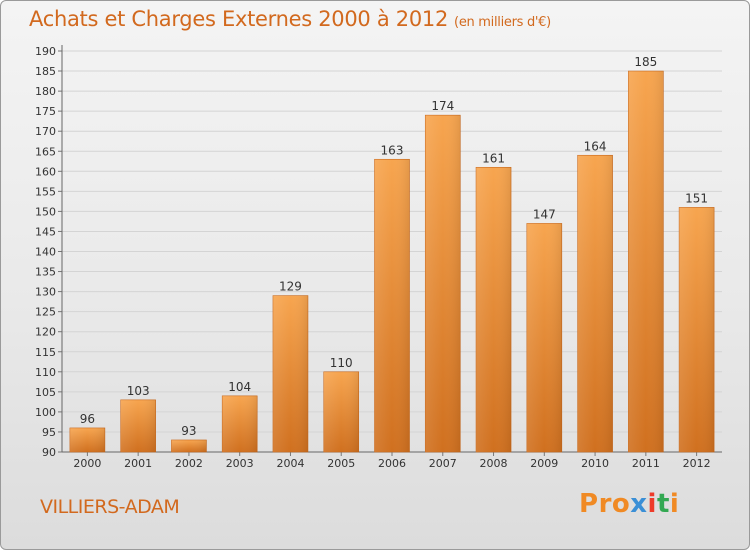 The width and height of the screenshot is (750, 550). I want to click on y-tick-label: 110, so click(45, 372).